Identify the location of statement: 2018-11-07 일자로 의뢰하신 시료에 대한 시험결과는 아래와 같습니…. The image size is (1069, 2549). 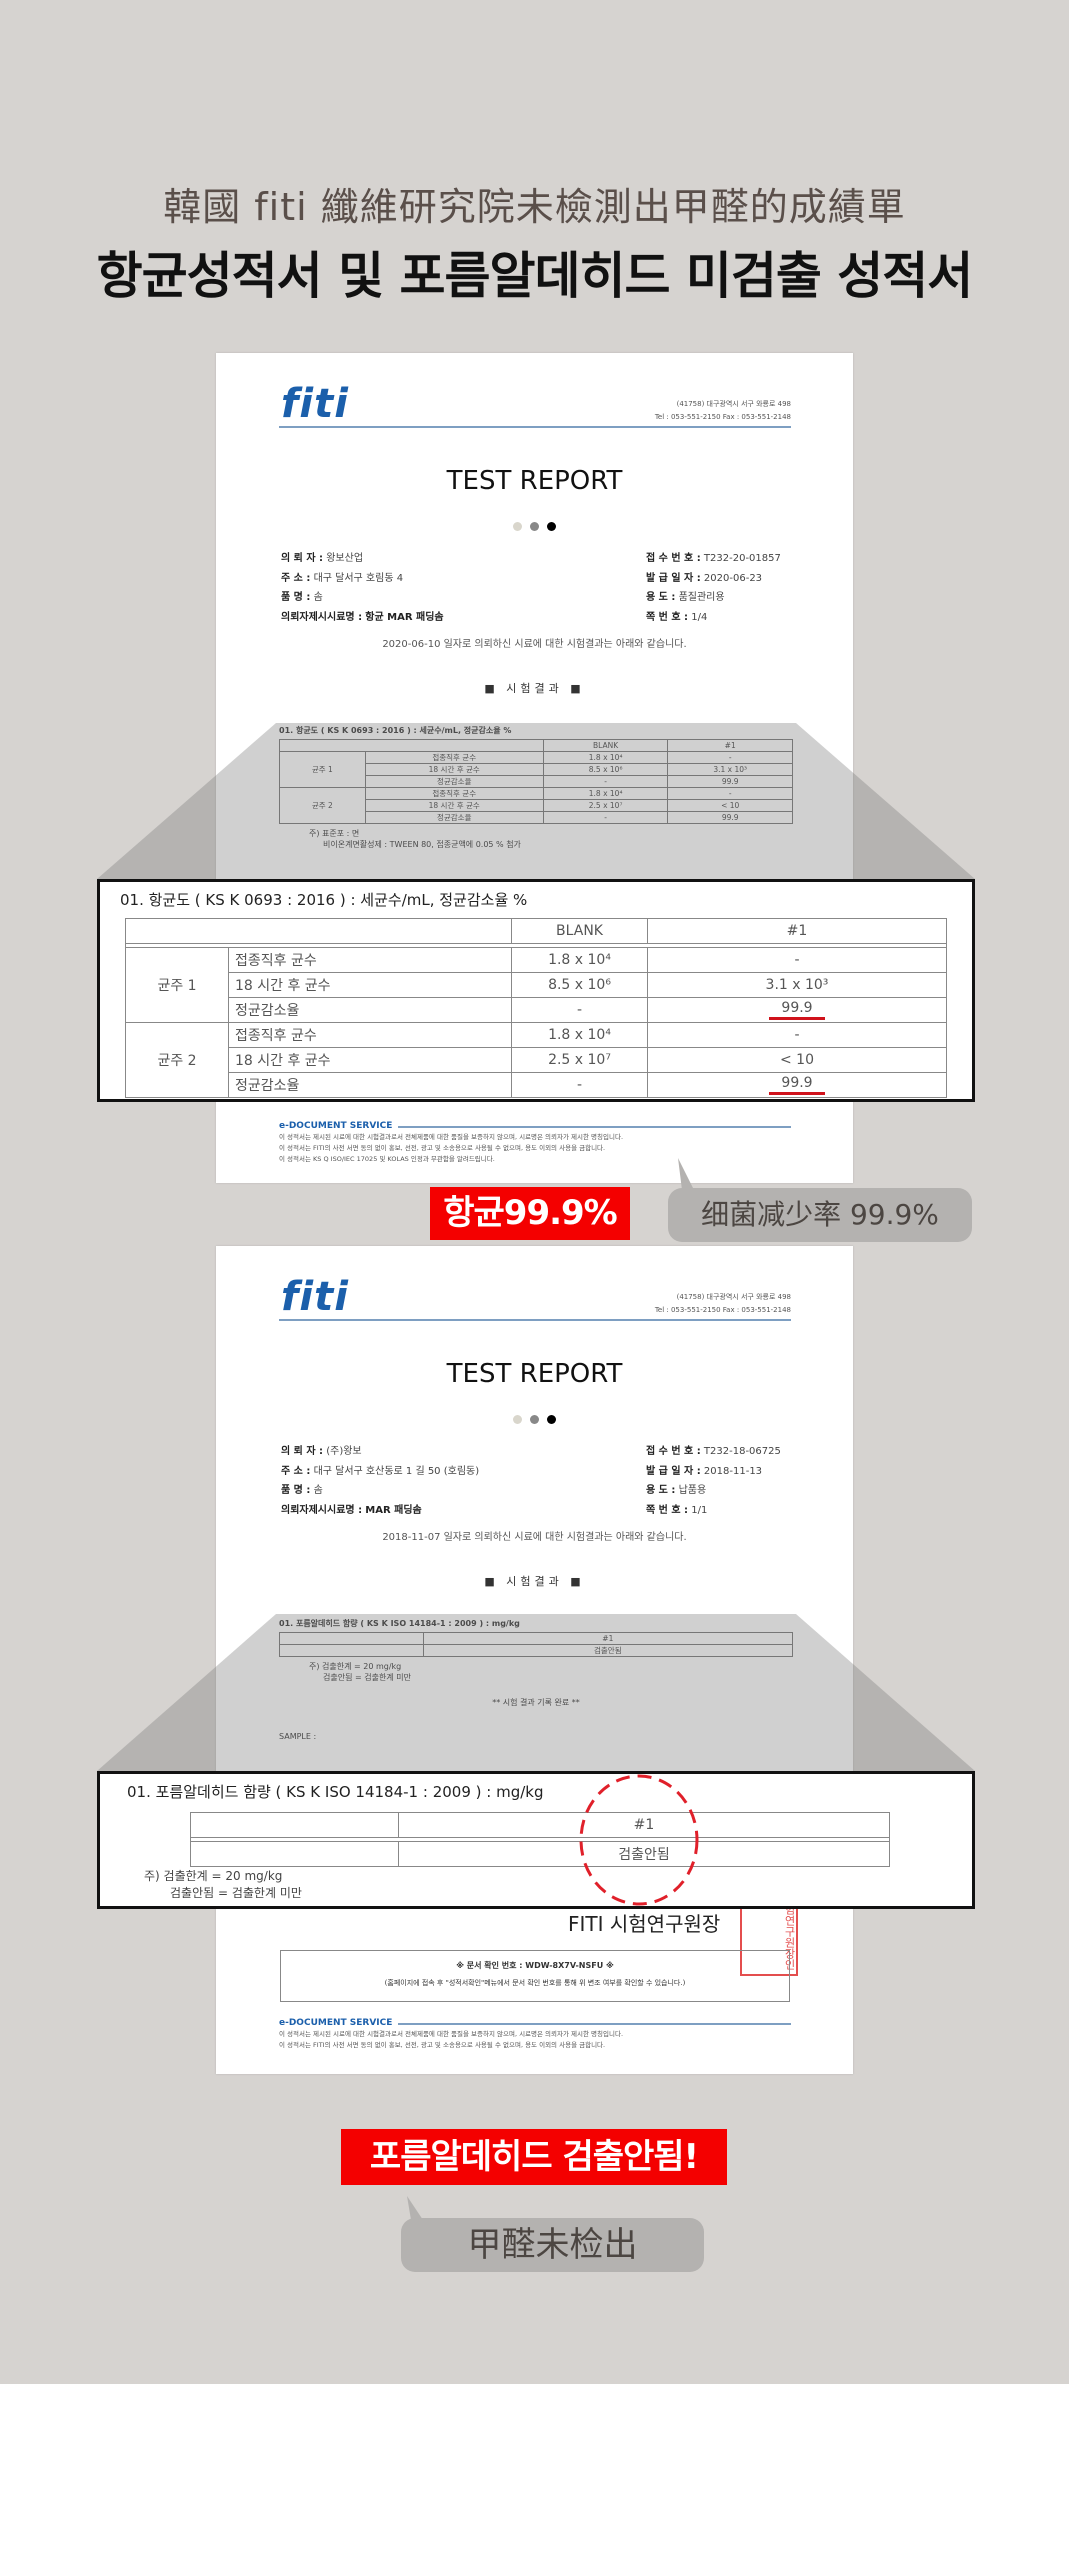
(534, 1537).